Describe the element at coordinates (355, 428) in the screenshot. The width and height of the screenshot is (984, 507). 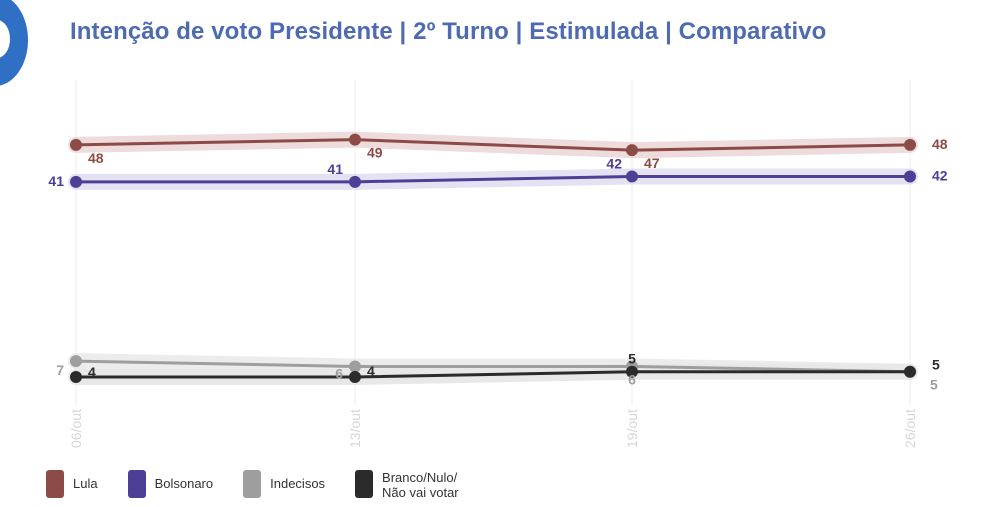
I see `x-tick-label: 13/out` at that location.